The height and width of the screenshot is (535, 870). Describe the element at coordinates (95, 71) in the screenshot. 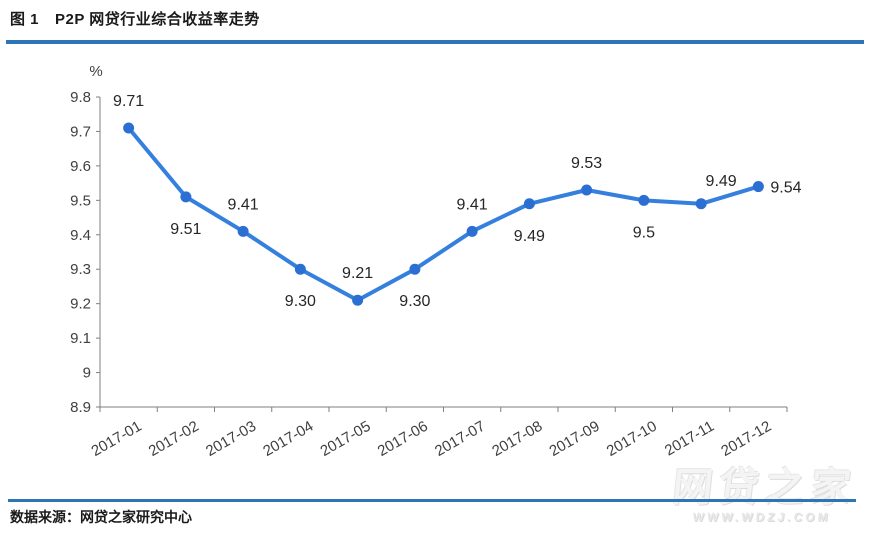

I see `percent-unit-label: %` at that location.